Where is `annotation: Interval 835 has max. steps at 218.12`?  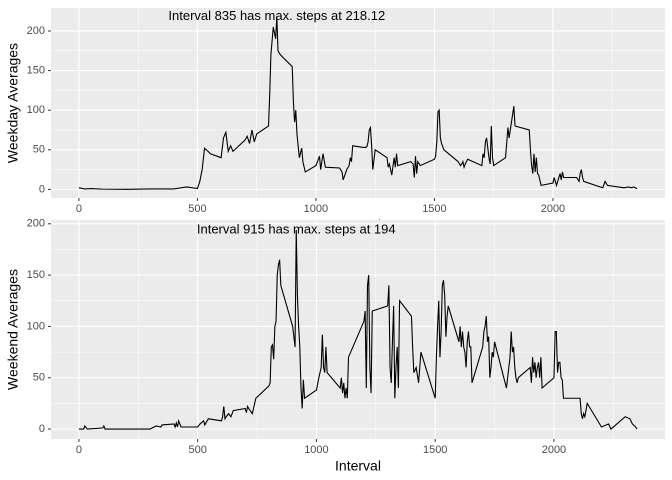
annotation: Interval 835 has max. steps at 218.12 is located at coordinates (276, 15).